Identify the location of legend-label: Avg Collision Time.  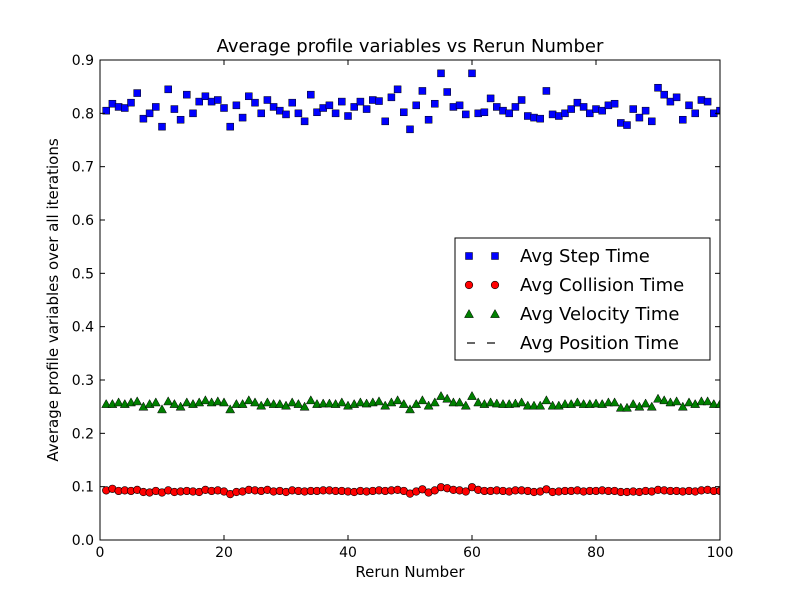
(602, 285).